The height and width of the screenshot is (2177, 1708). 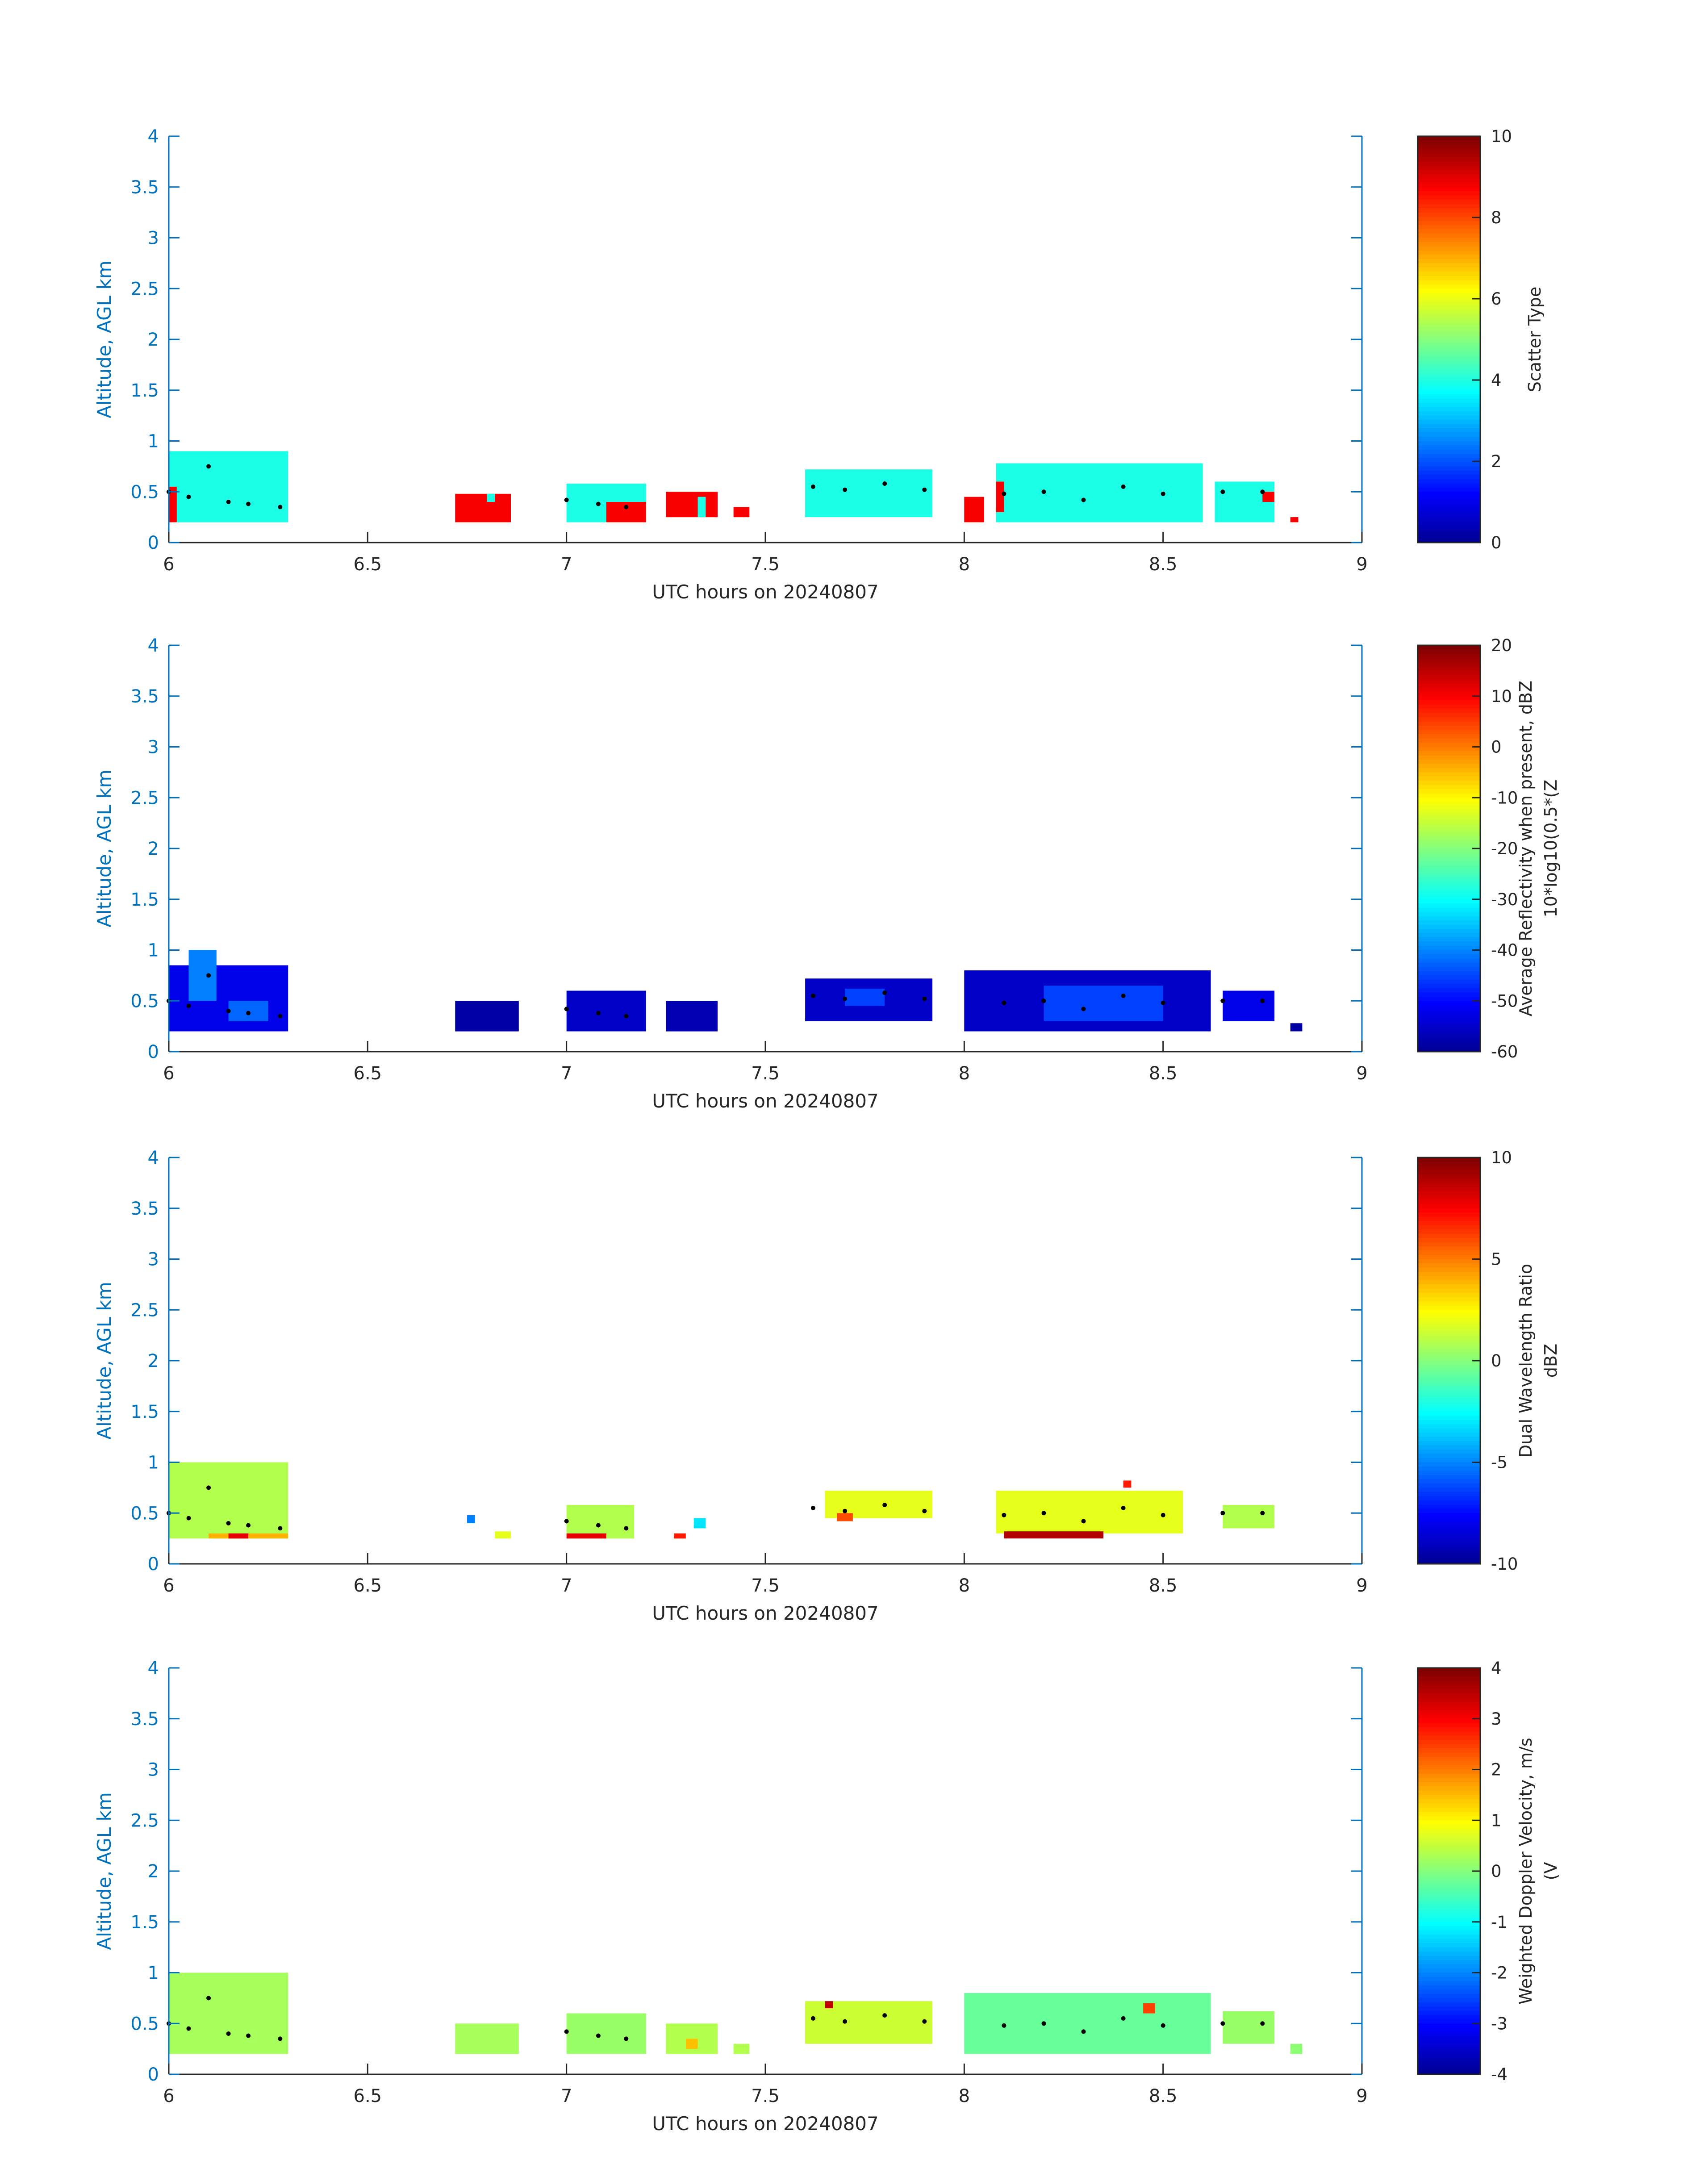 What do you see at coordinates (168, 1073) in the screenshot?
I see `x-tick-label: 6` at bounding box center [168, 1073].